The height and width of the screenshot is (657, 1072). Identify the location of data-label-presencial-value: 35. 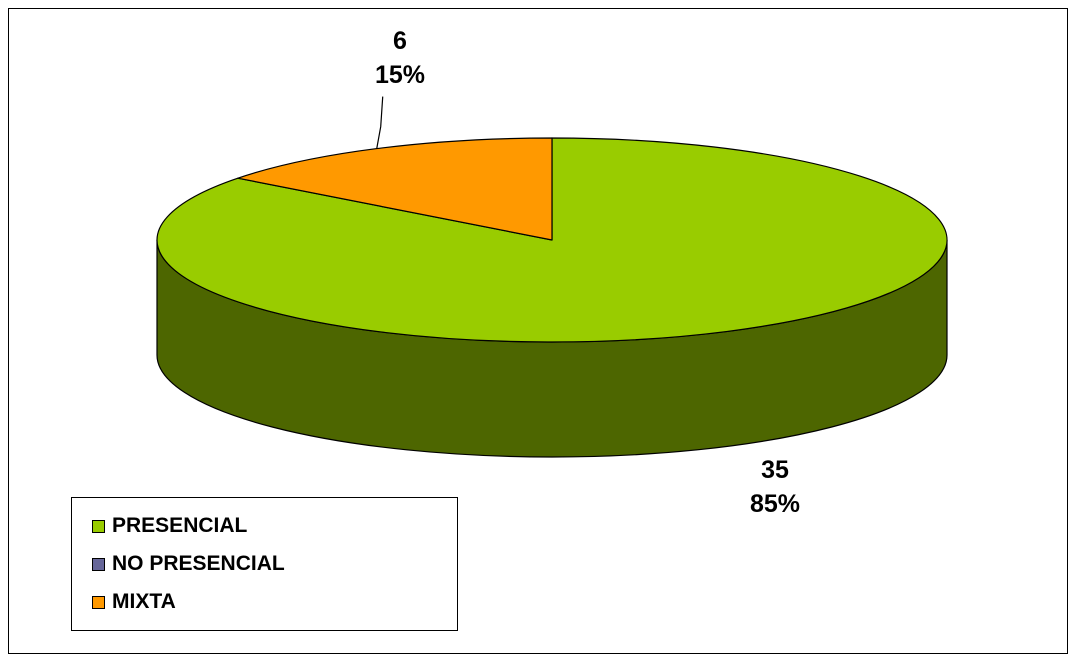
(775, 470).